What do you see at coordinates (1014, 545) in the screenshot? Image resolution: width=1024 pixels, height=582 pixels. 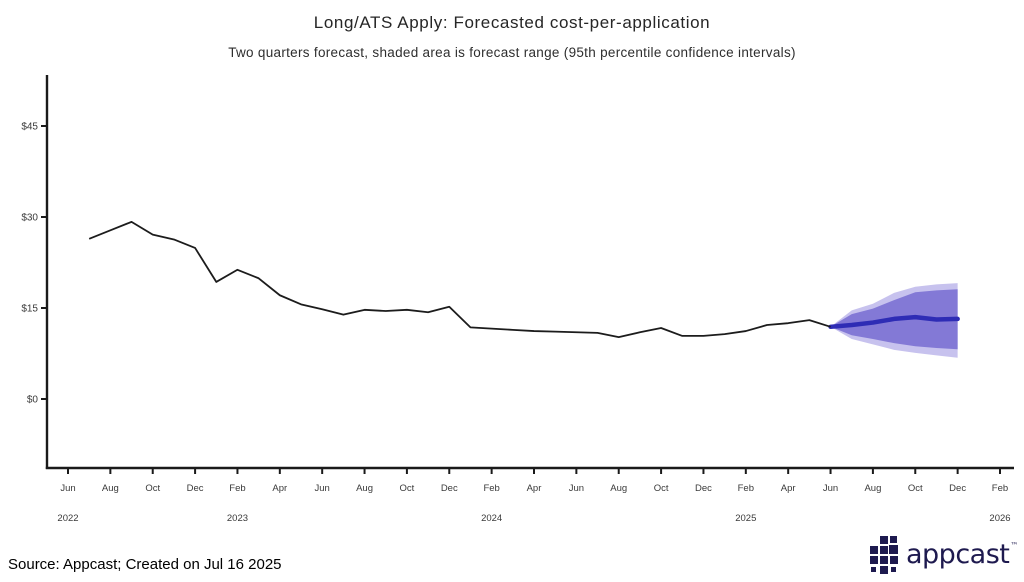 I see `trademark-symbol: ™` at bounding box center [1014, 545].